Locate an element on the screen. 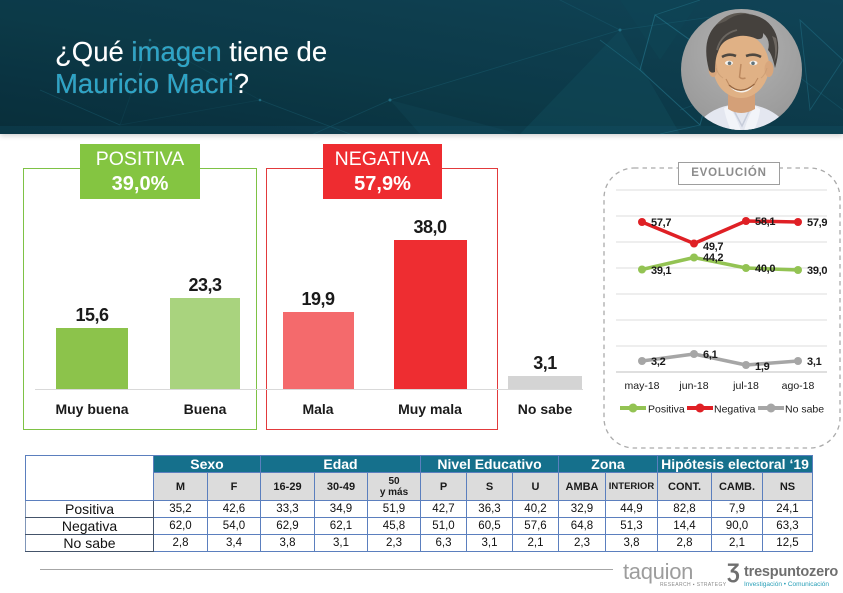 The width and height of the screenshot is (843, 593). svg-text: 1,9 is located at coordinates (762, 367).